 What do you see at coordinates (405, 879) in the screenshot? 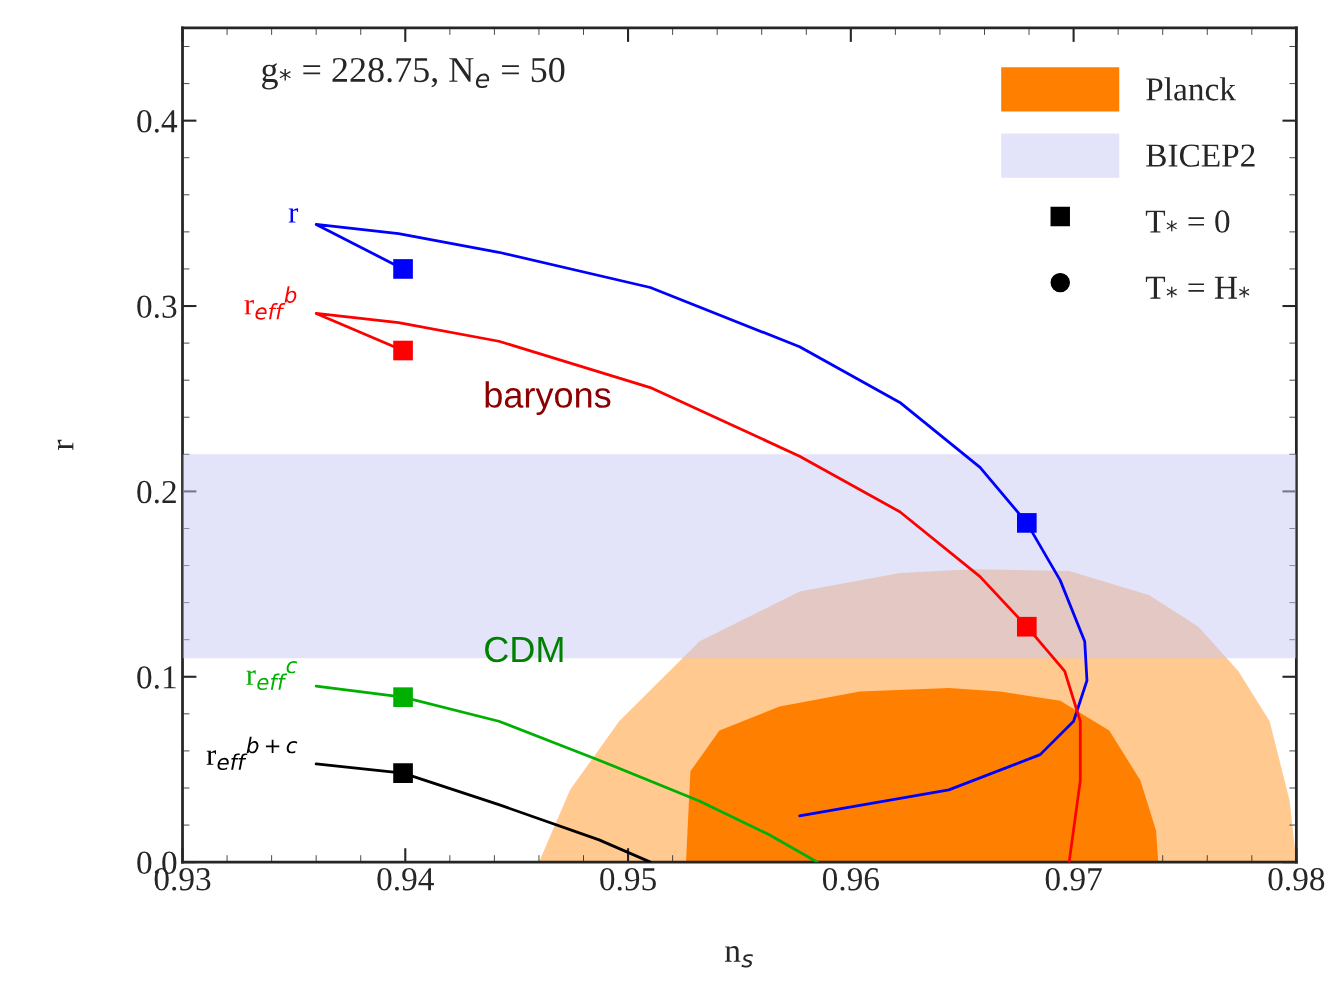
I see `x-tick-label: 0.94` at bounding box center [405, 879].